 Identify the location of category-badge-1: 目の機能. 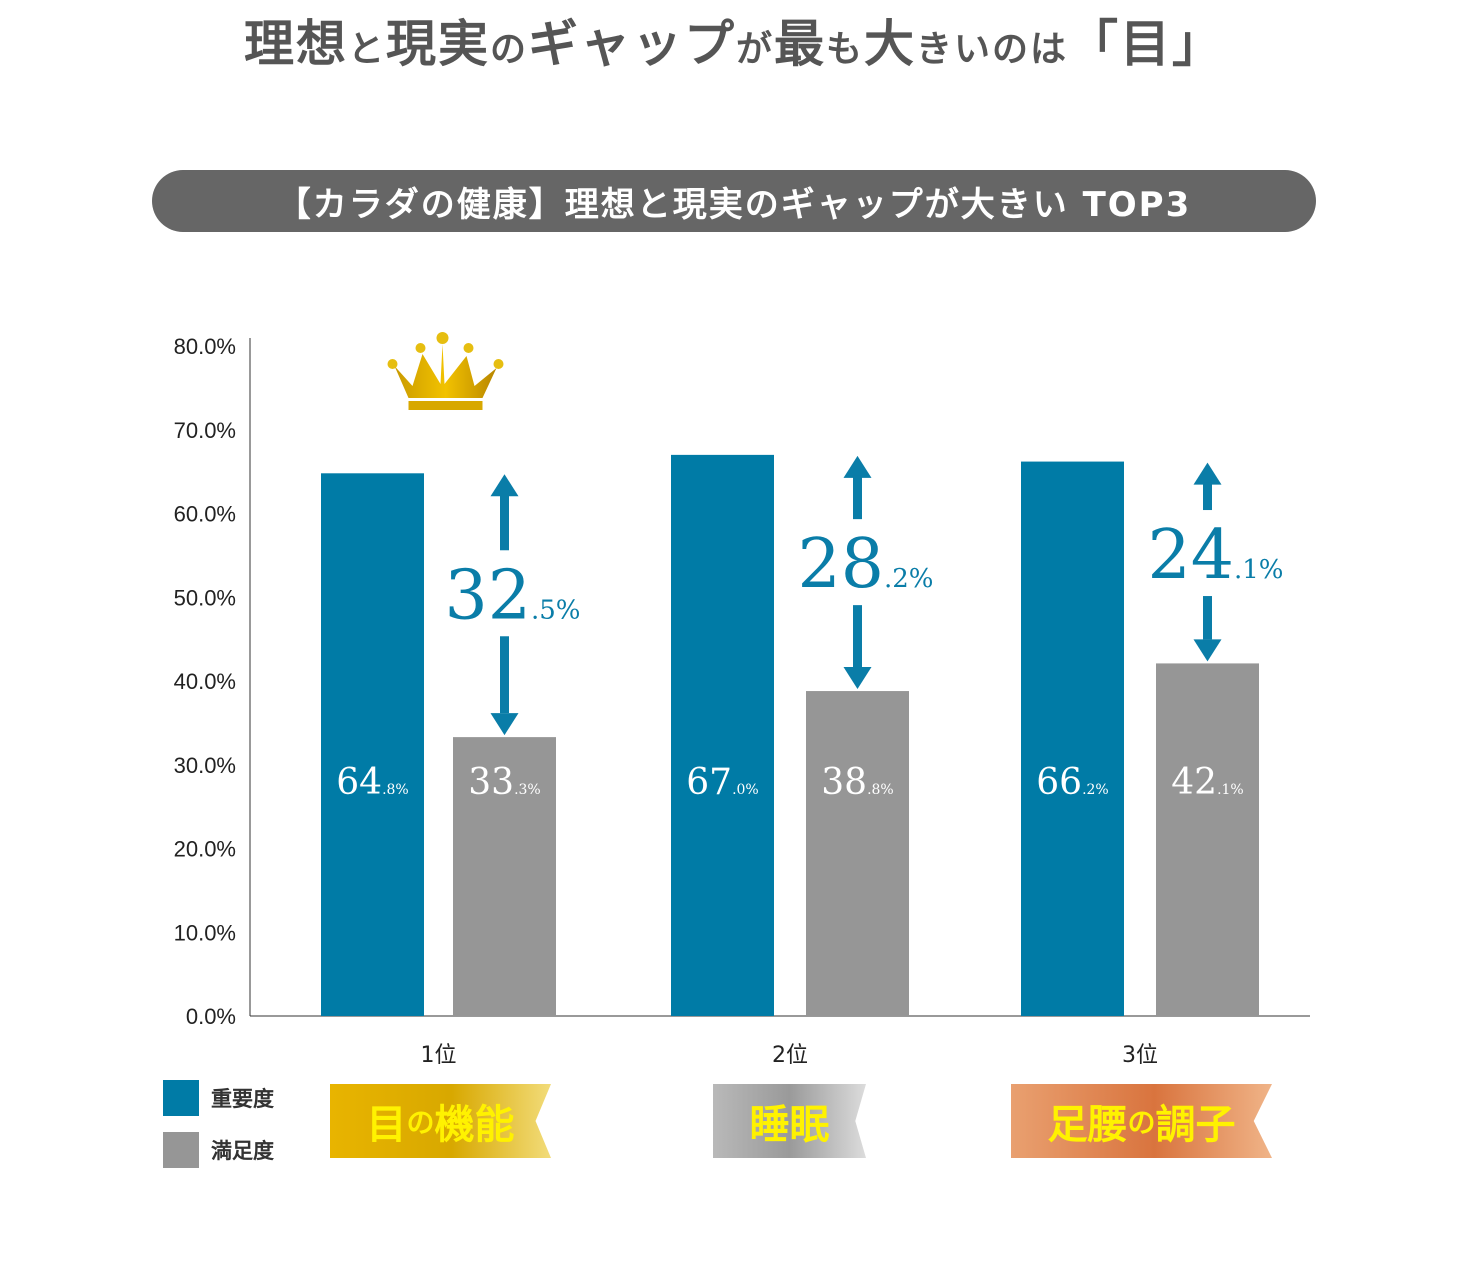
(440, 1121).